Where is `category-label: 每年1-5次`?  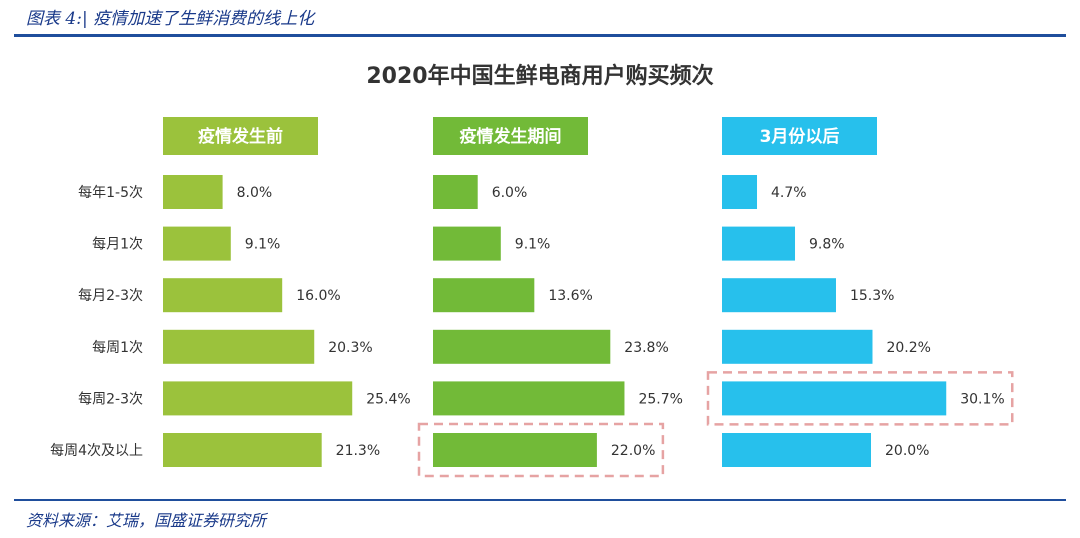
category-label: 每年1-5次 is located at coordinates (110, 193).